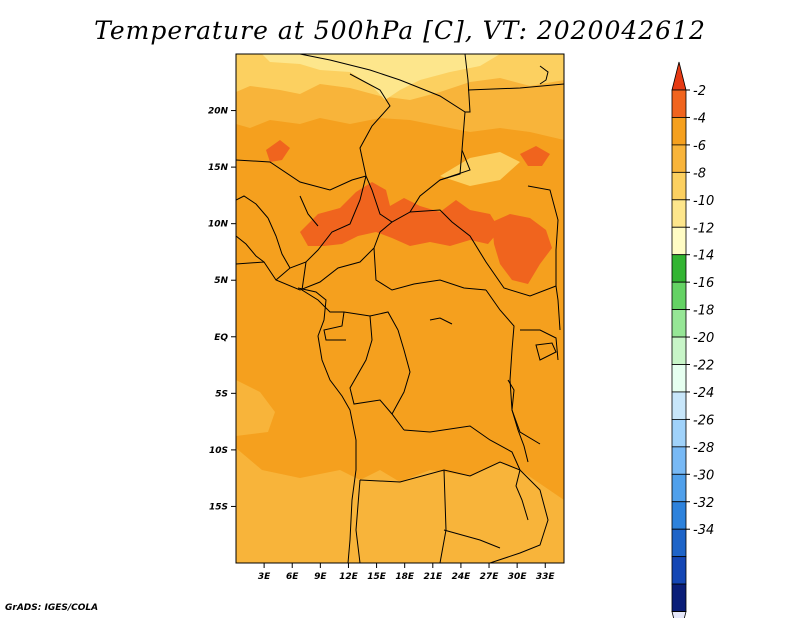 Image resolution: width=800 pixels, height=618 pixels. Describe the element at coordinates (703, 475) in the screenshot. I see `colorbar-label: -30` at that location.